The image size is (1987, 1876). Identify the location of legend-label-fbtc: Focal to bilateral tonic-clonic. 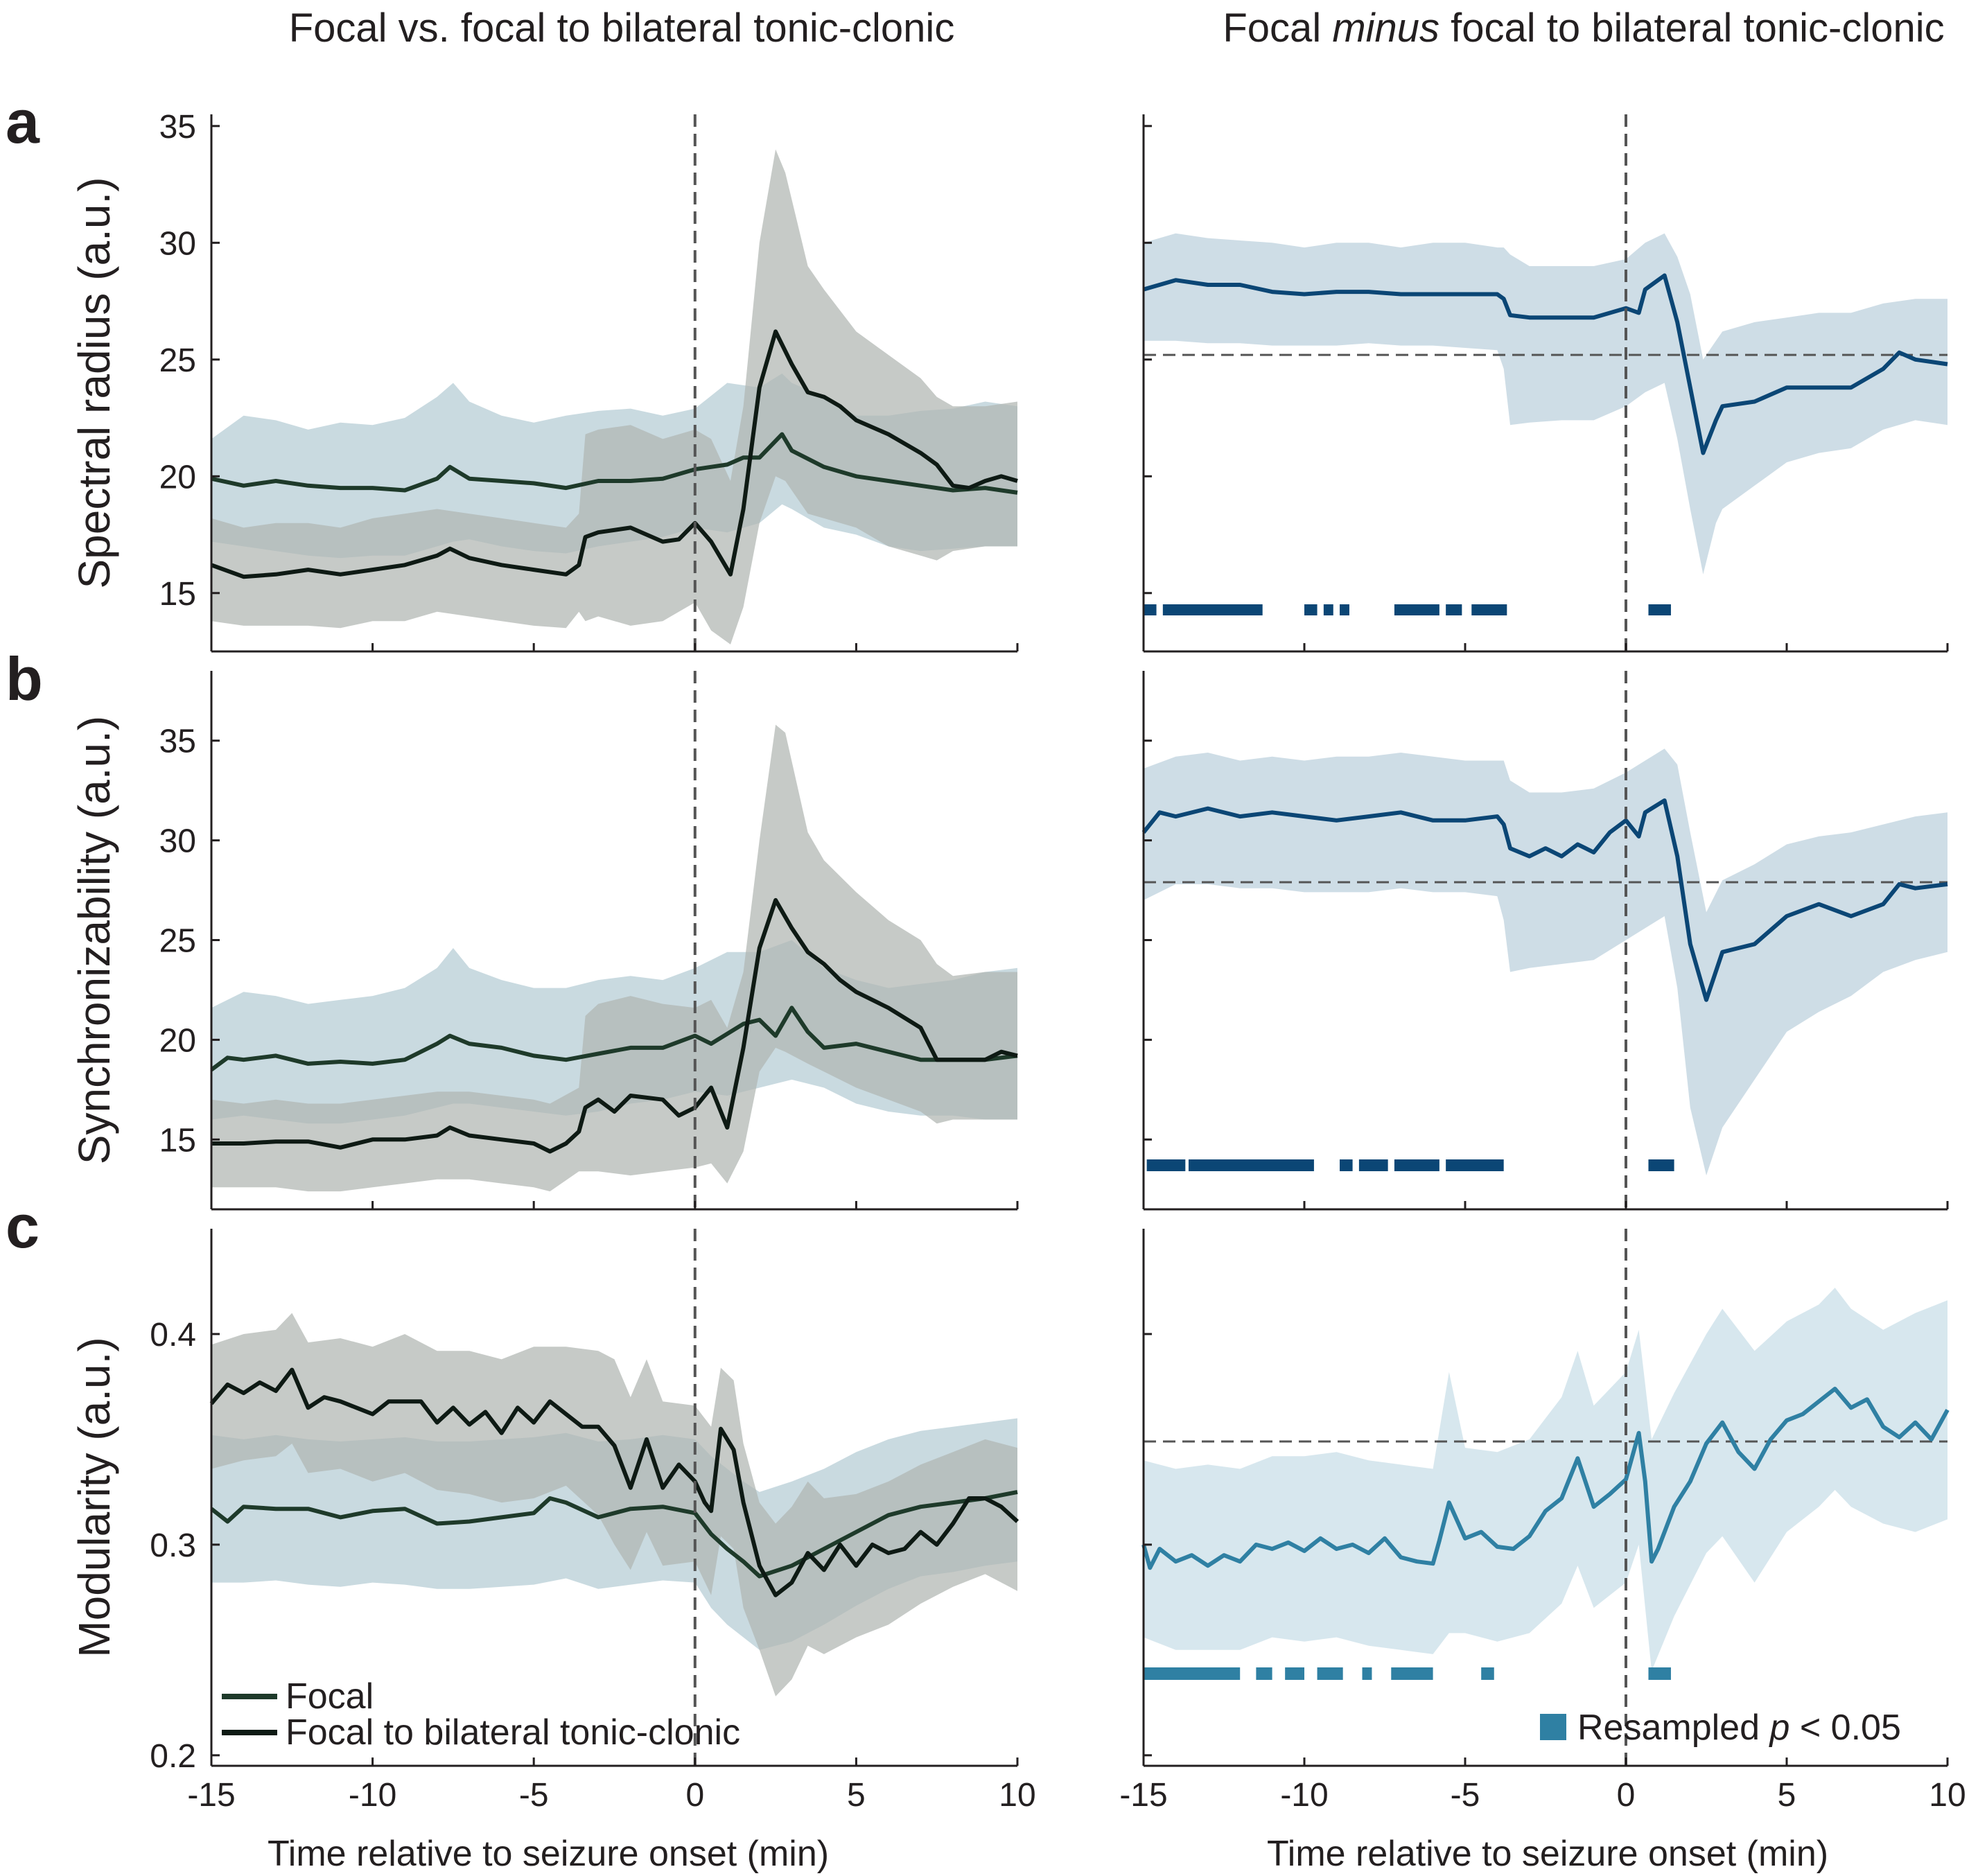
(513, 1733).